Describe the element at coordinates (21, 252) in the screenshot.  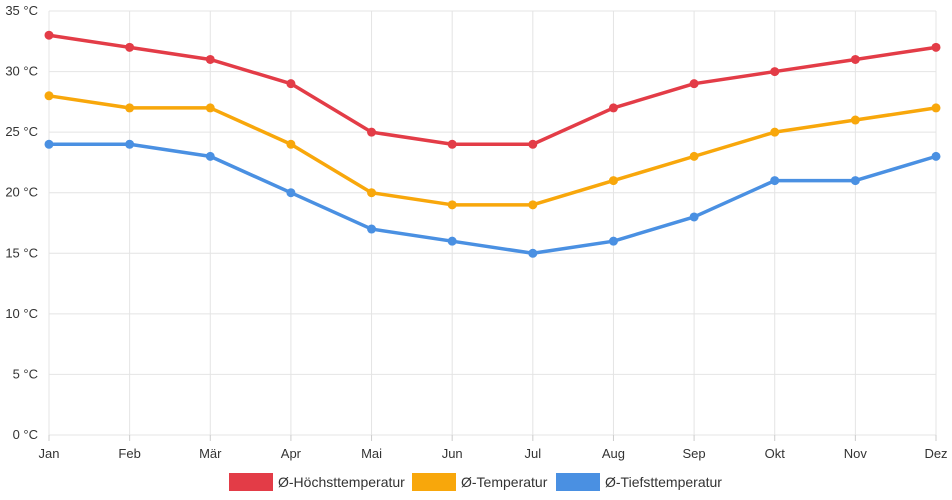
I see `y-tick-label: 15 °C` at that location.